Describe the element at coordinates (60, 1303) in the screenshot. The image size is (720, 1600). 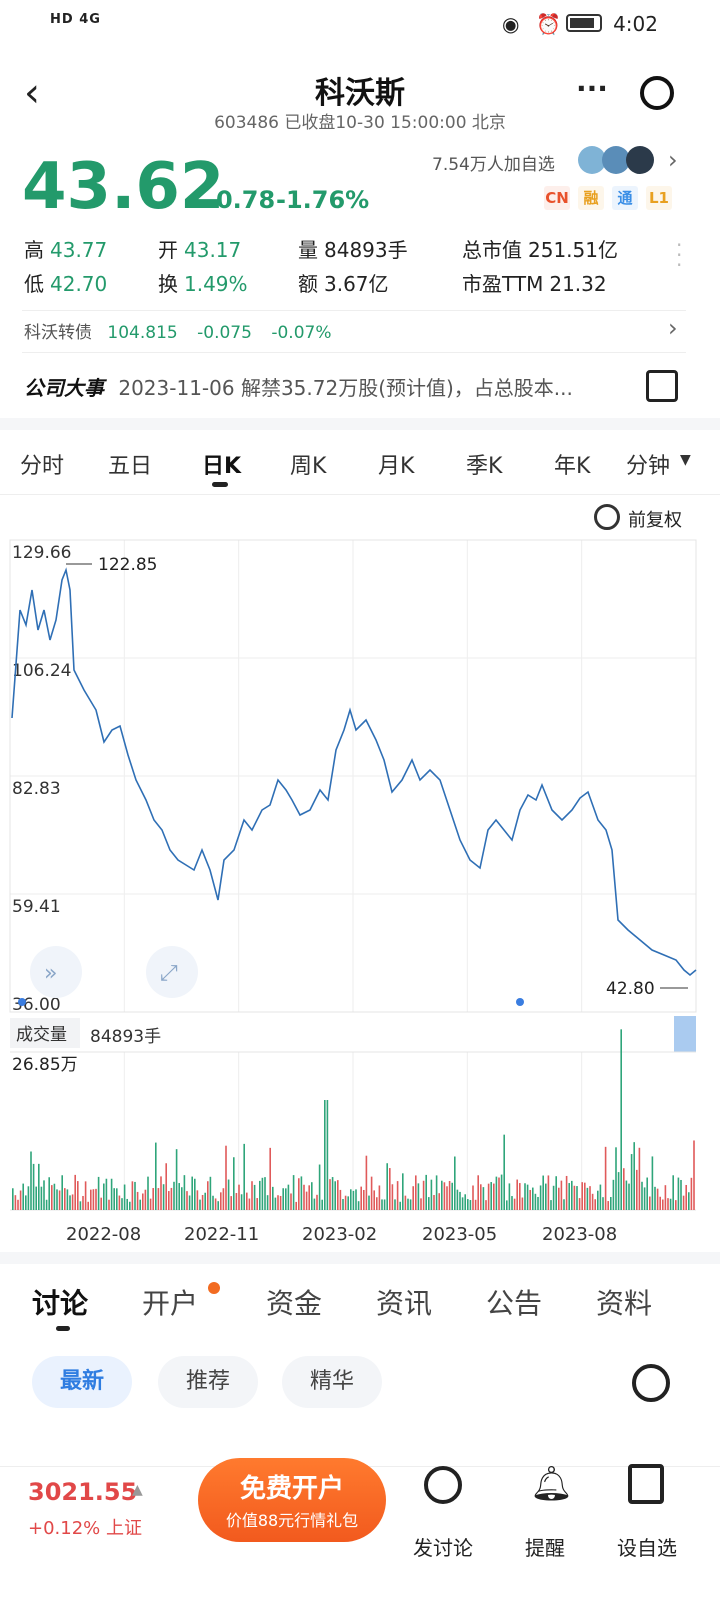
I see `discussion-tab-0: 讨论` at that location.